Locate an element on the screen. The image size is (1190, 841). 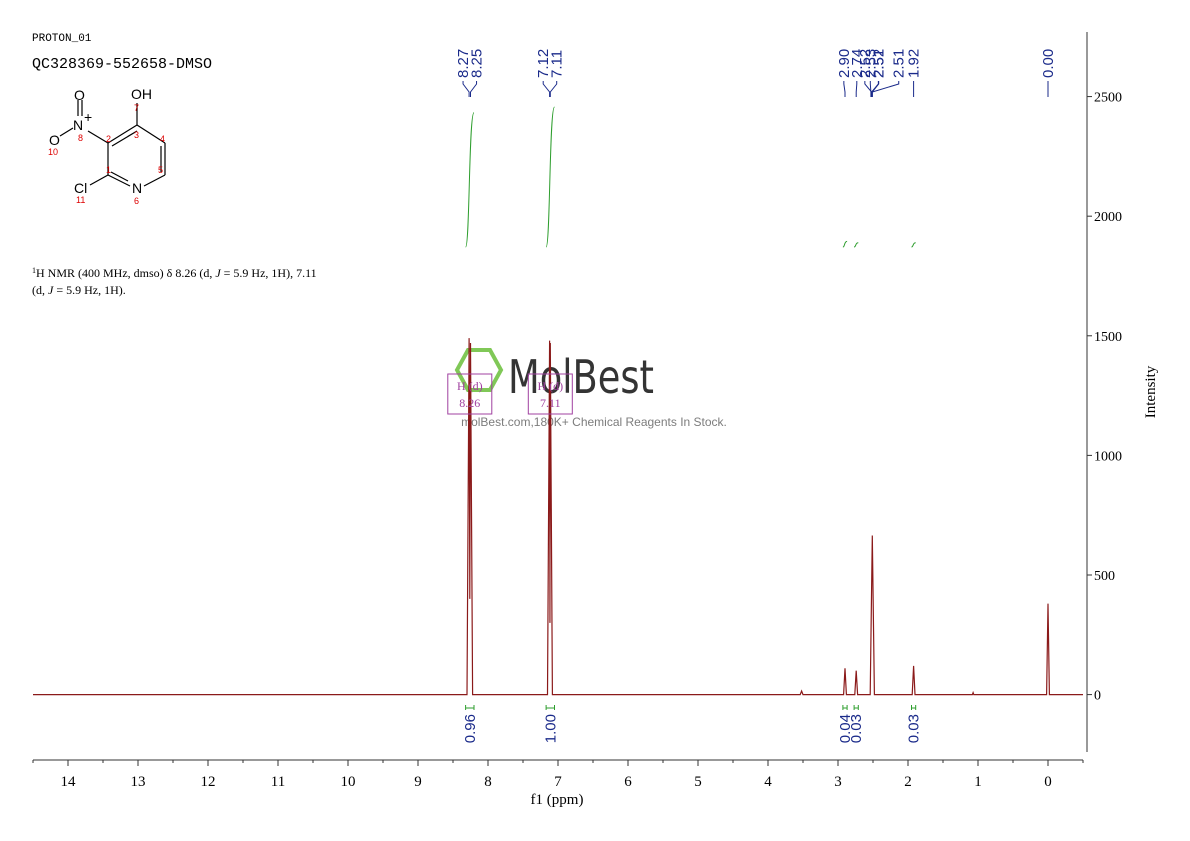
atom-number: 2 is located at coordinates (108, 139).